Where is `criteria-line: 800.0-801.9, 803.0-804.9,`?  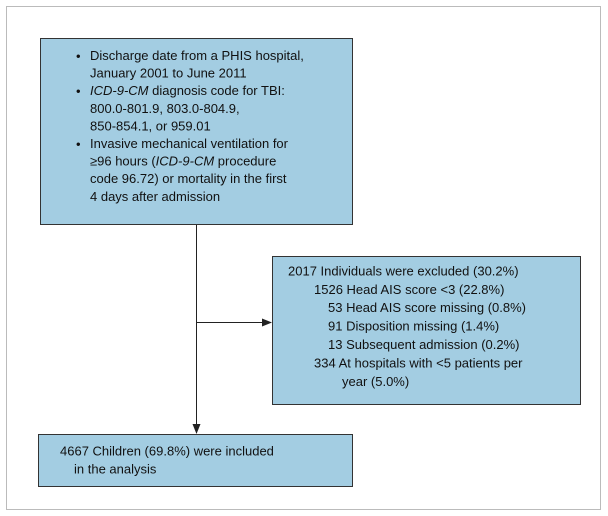
criteria-line: 800.0-801.9, 803.0-804.9, is located at coordinates (165, 108).